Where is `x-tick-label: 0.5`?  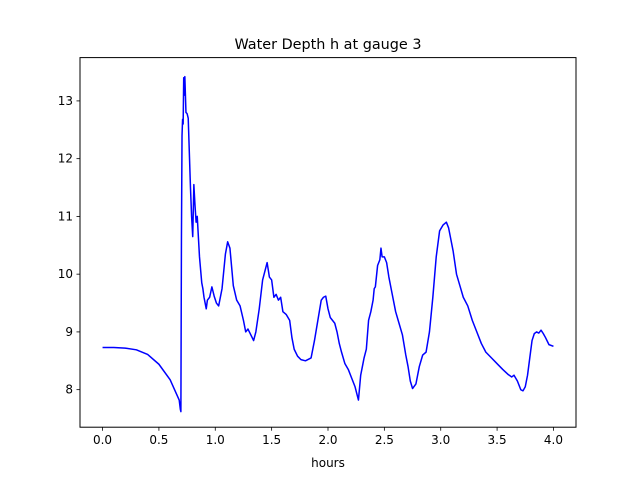 x-tick-label: 0.5 is located at coordinates (158, 440).